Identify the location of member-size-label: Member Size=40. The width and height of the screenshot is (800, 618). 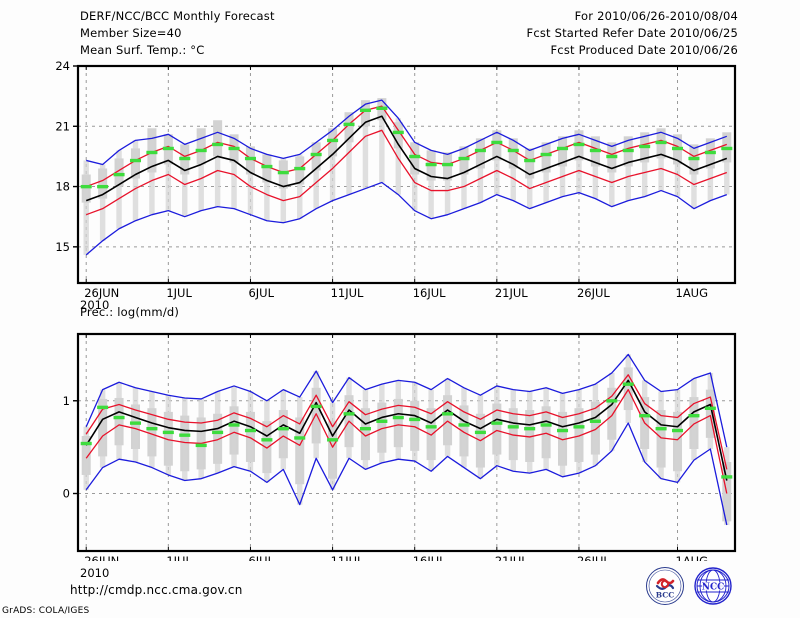
(131, 33).